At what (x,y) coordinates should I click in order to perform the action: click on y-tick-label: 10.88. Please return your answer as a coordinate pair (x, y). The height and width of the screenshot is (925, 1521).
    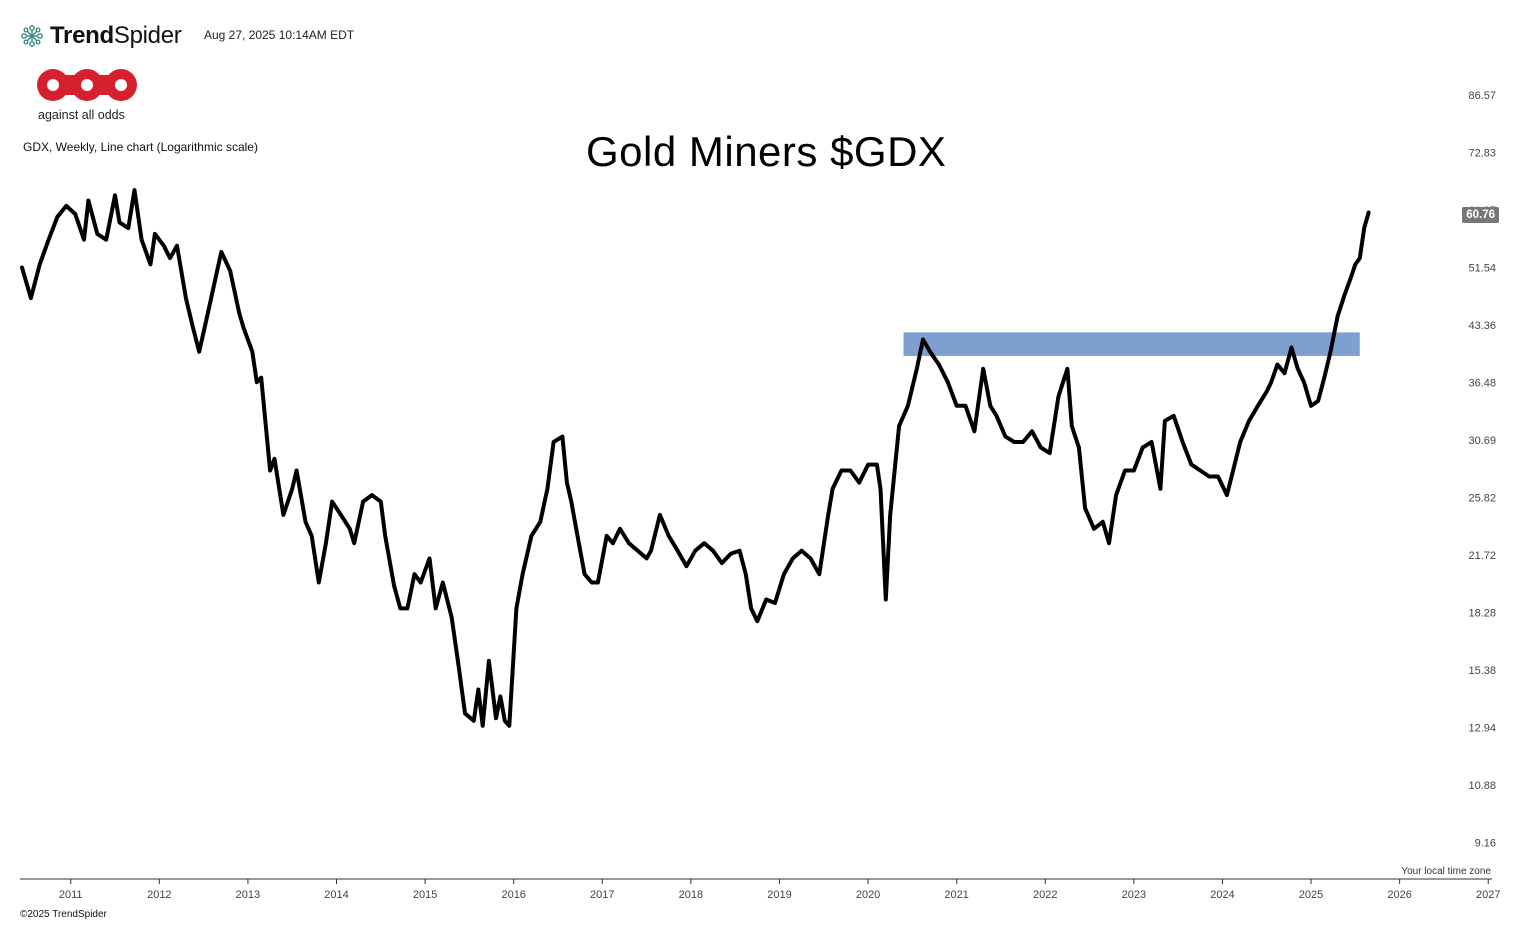
    Looking at the image, I should click on (1482, 786).